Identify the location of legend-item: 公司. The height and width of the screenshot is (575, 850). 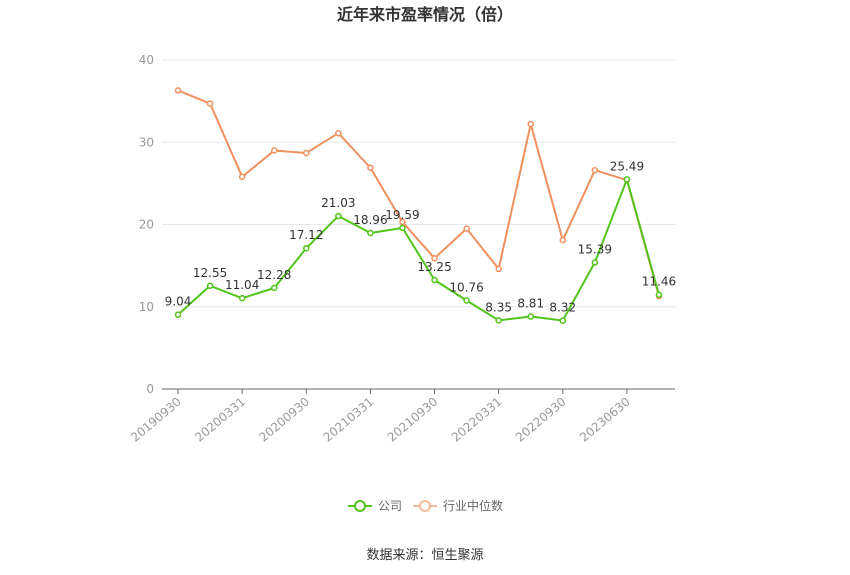
(375, 506).